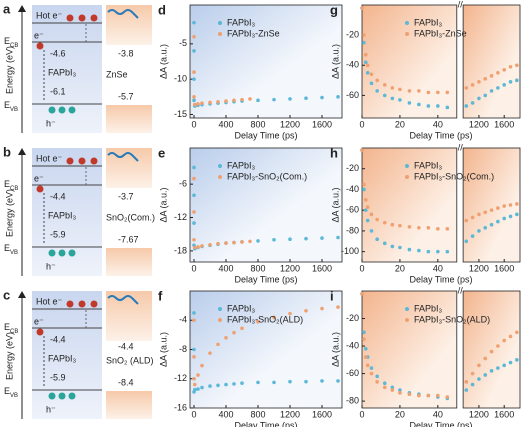 The width and height of the screenshot is (524, 427). What do you see at coordinates (22, 151) in the screenshot?
I see `axis-arrow` at bounding box center [22, 151].